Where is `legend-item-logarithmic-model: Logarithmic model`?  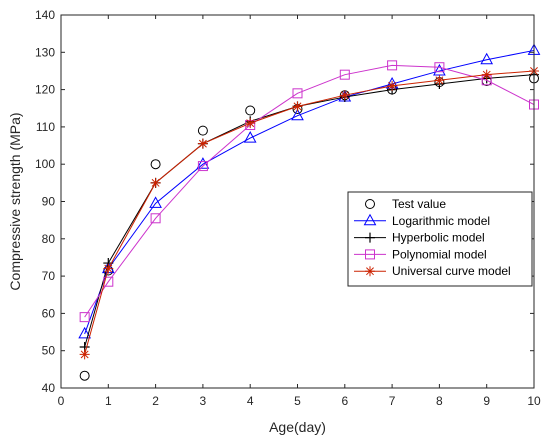
legend-item-logarithmic-model: Logarithmic model is located at coordinates (422, 220).